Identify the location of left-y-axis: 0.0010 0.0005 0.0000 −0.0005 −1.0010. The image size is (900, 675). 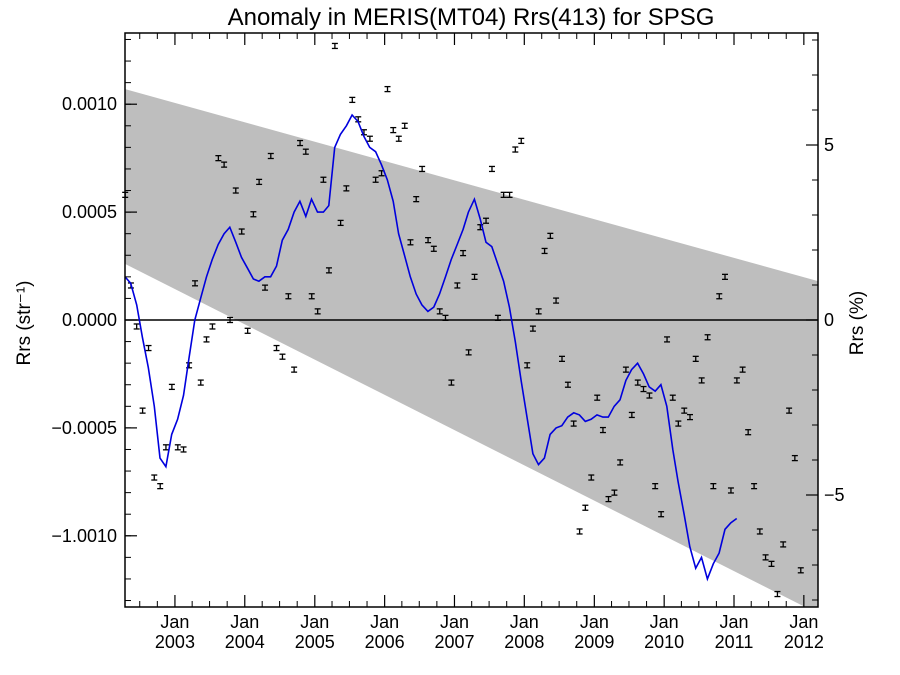
(94, 320).